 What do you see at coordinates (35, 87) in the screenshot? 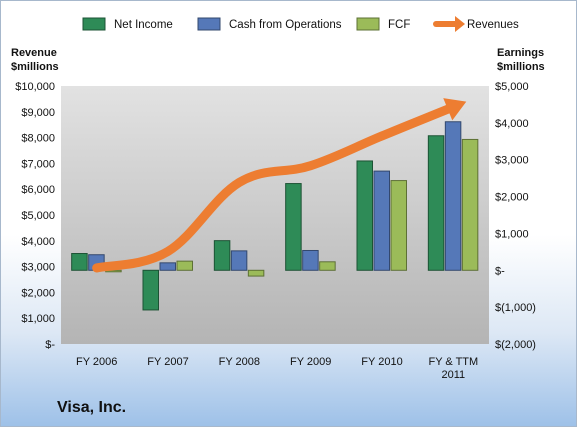
I see `left-tick-label: $10,000` at bounding box center [35, 87].